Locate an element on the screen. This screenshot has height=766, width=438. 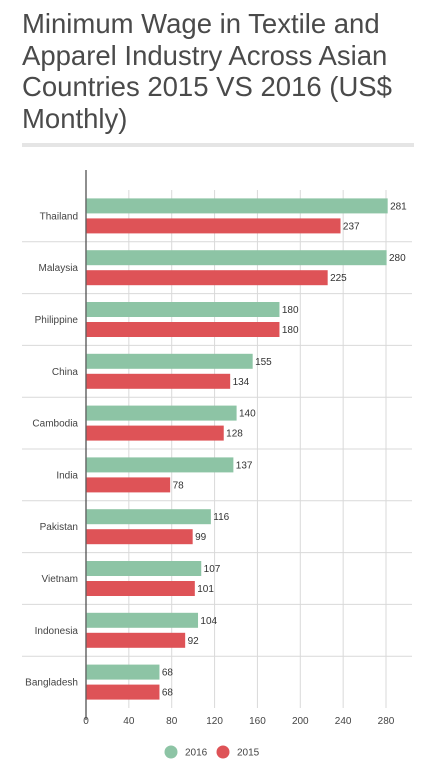
x-tick-label: 200 is located at coordinates (300, 721).